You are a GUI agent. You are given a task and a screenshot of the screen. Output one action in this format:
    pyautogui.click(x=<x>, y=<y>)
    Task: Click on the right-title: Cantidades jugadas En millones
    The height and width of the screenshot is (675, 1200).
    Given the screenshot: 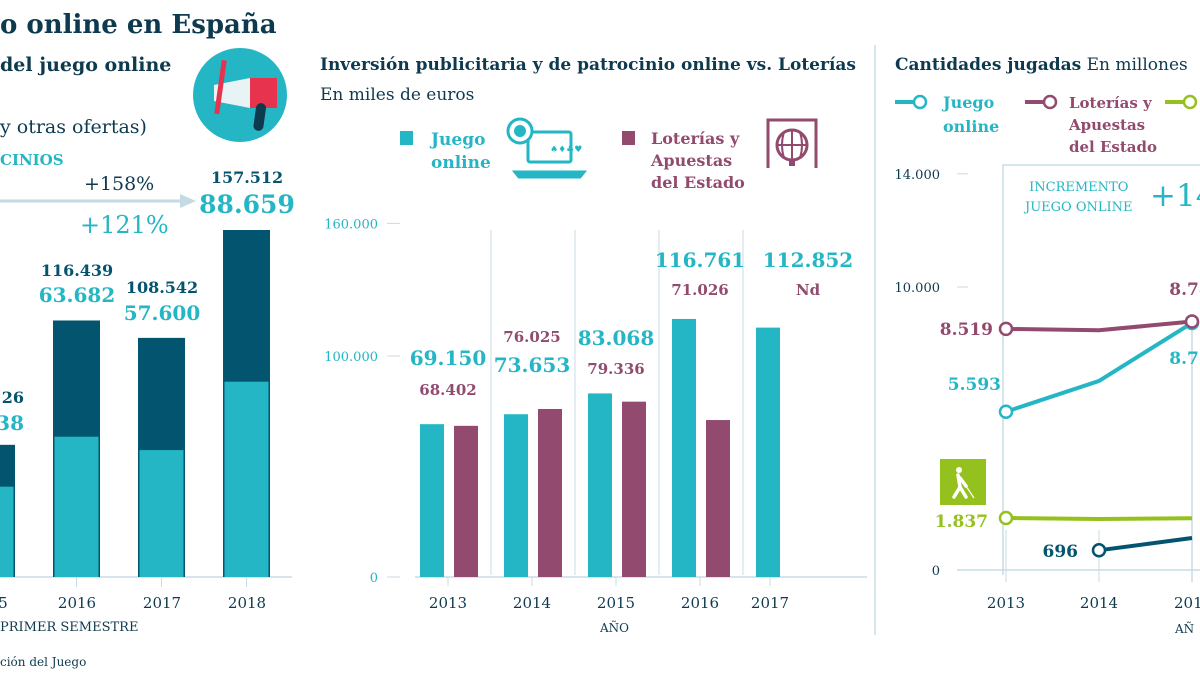 What is the action you would take?
    pyautogui.click(x=1041, y=65)
    